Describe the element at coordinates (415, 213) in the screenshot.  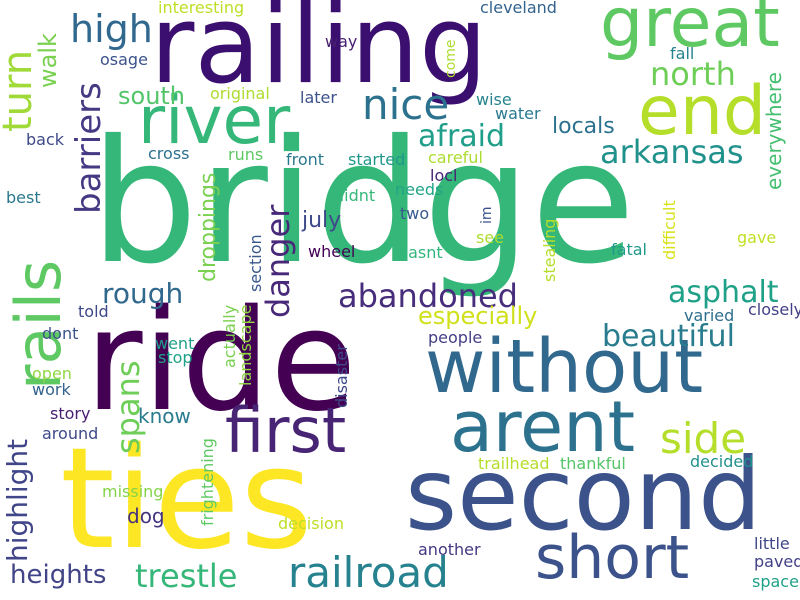
I see `word-two: two` at that location.